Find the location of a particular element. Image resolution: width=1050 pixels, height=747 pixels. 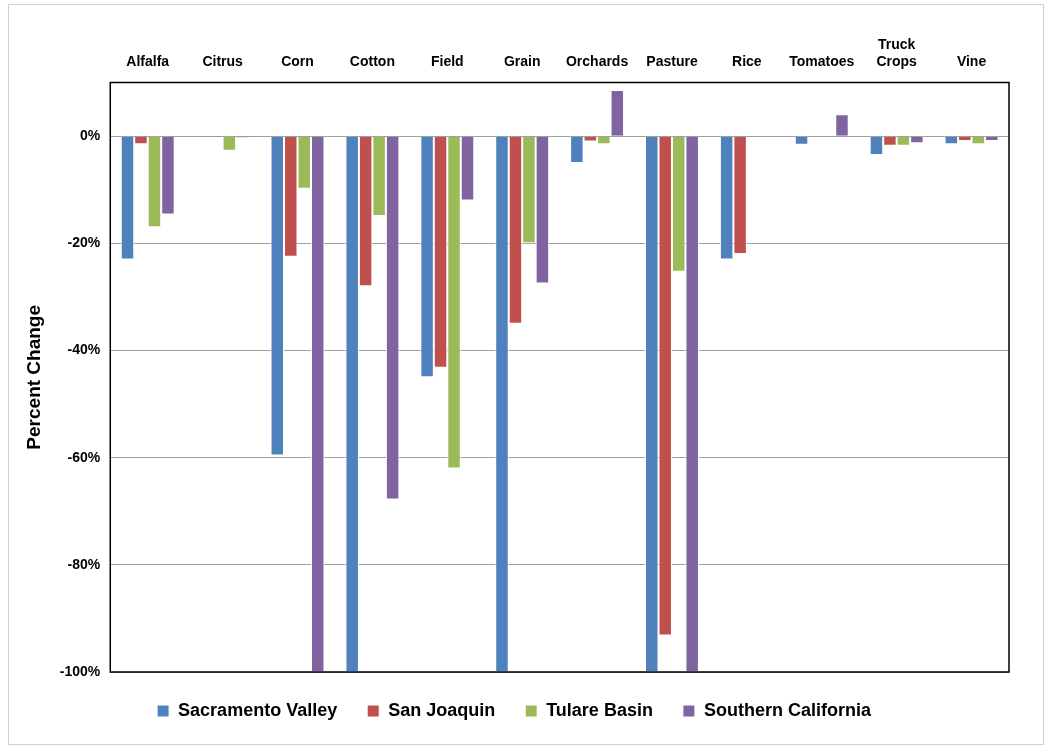

x-tick-label: Pasture is located at coordinates (672, 61).